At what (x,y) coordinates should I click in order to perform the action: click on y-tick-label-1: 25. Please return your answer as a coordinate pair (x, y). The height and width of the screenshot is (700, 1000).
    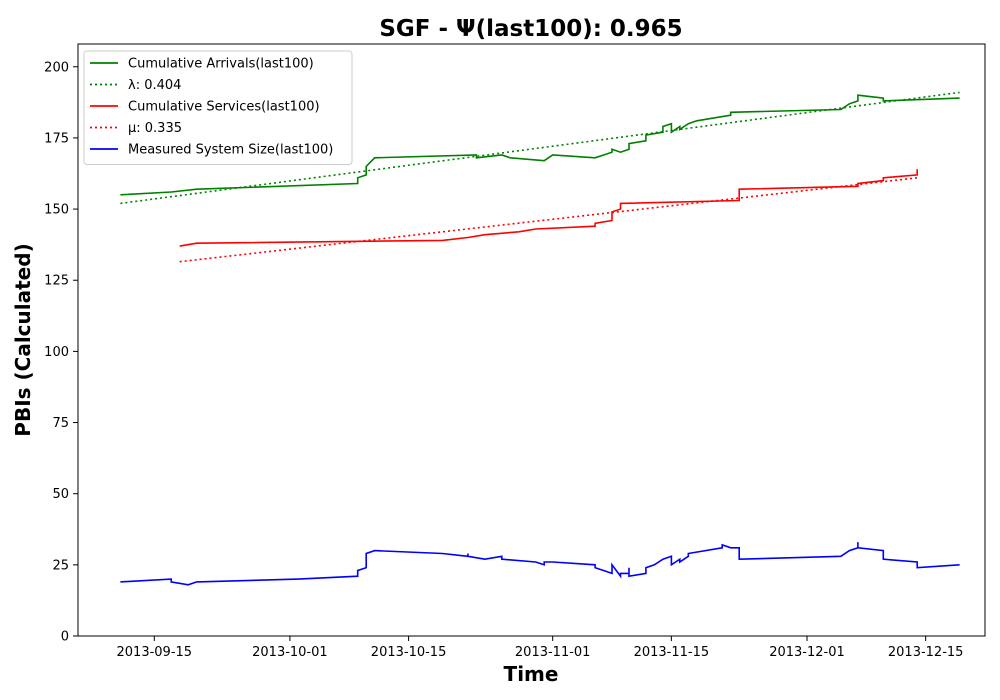
    Looking at the image, I should click on (60, 565).